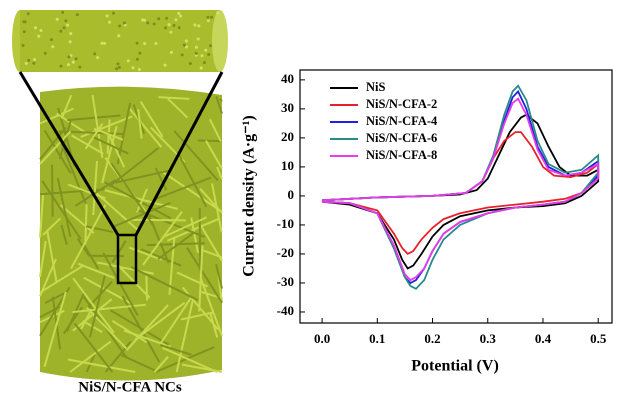 Image resolution: width=619 pixels, height=402 pixels. Describe the element at coordinates (287, 78) in the screenshot. I see `y-tick-label: 40` at that location.